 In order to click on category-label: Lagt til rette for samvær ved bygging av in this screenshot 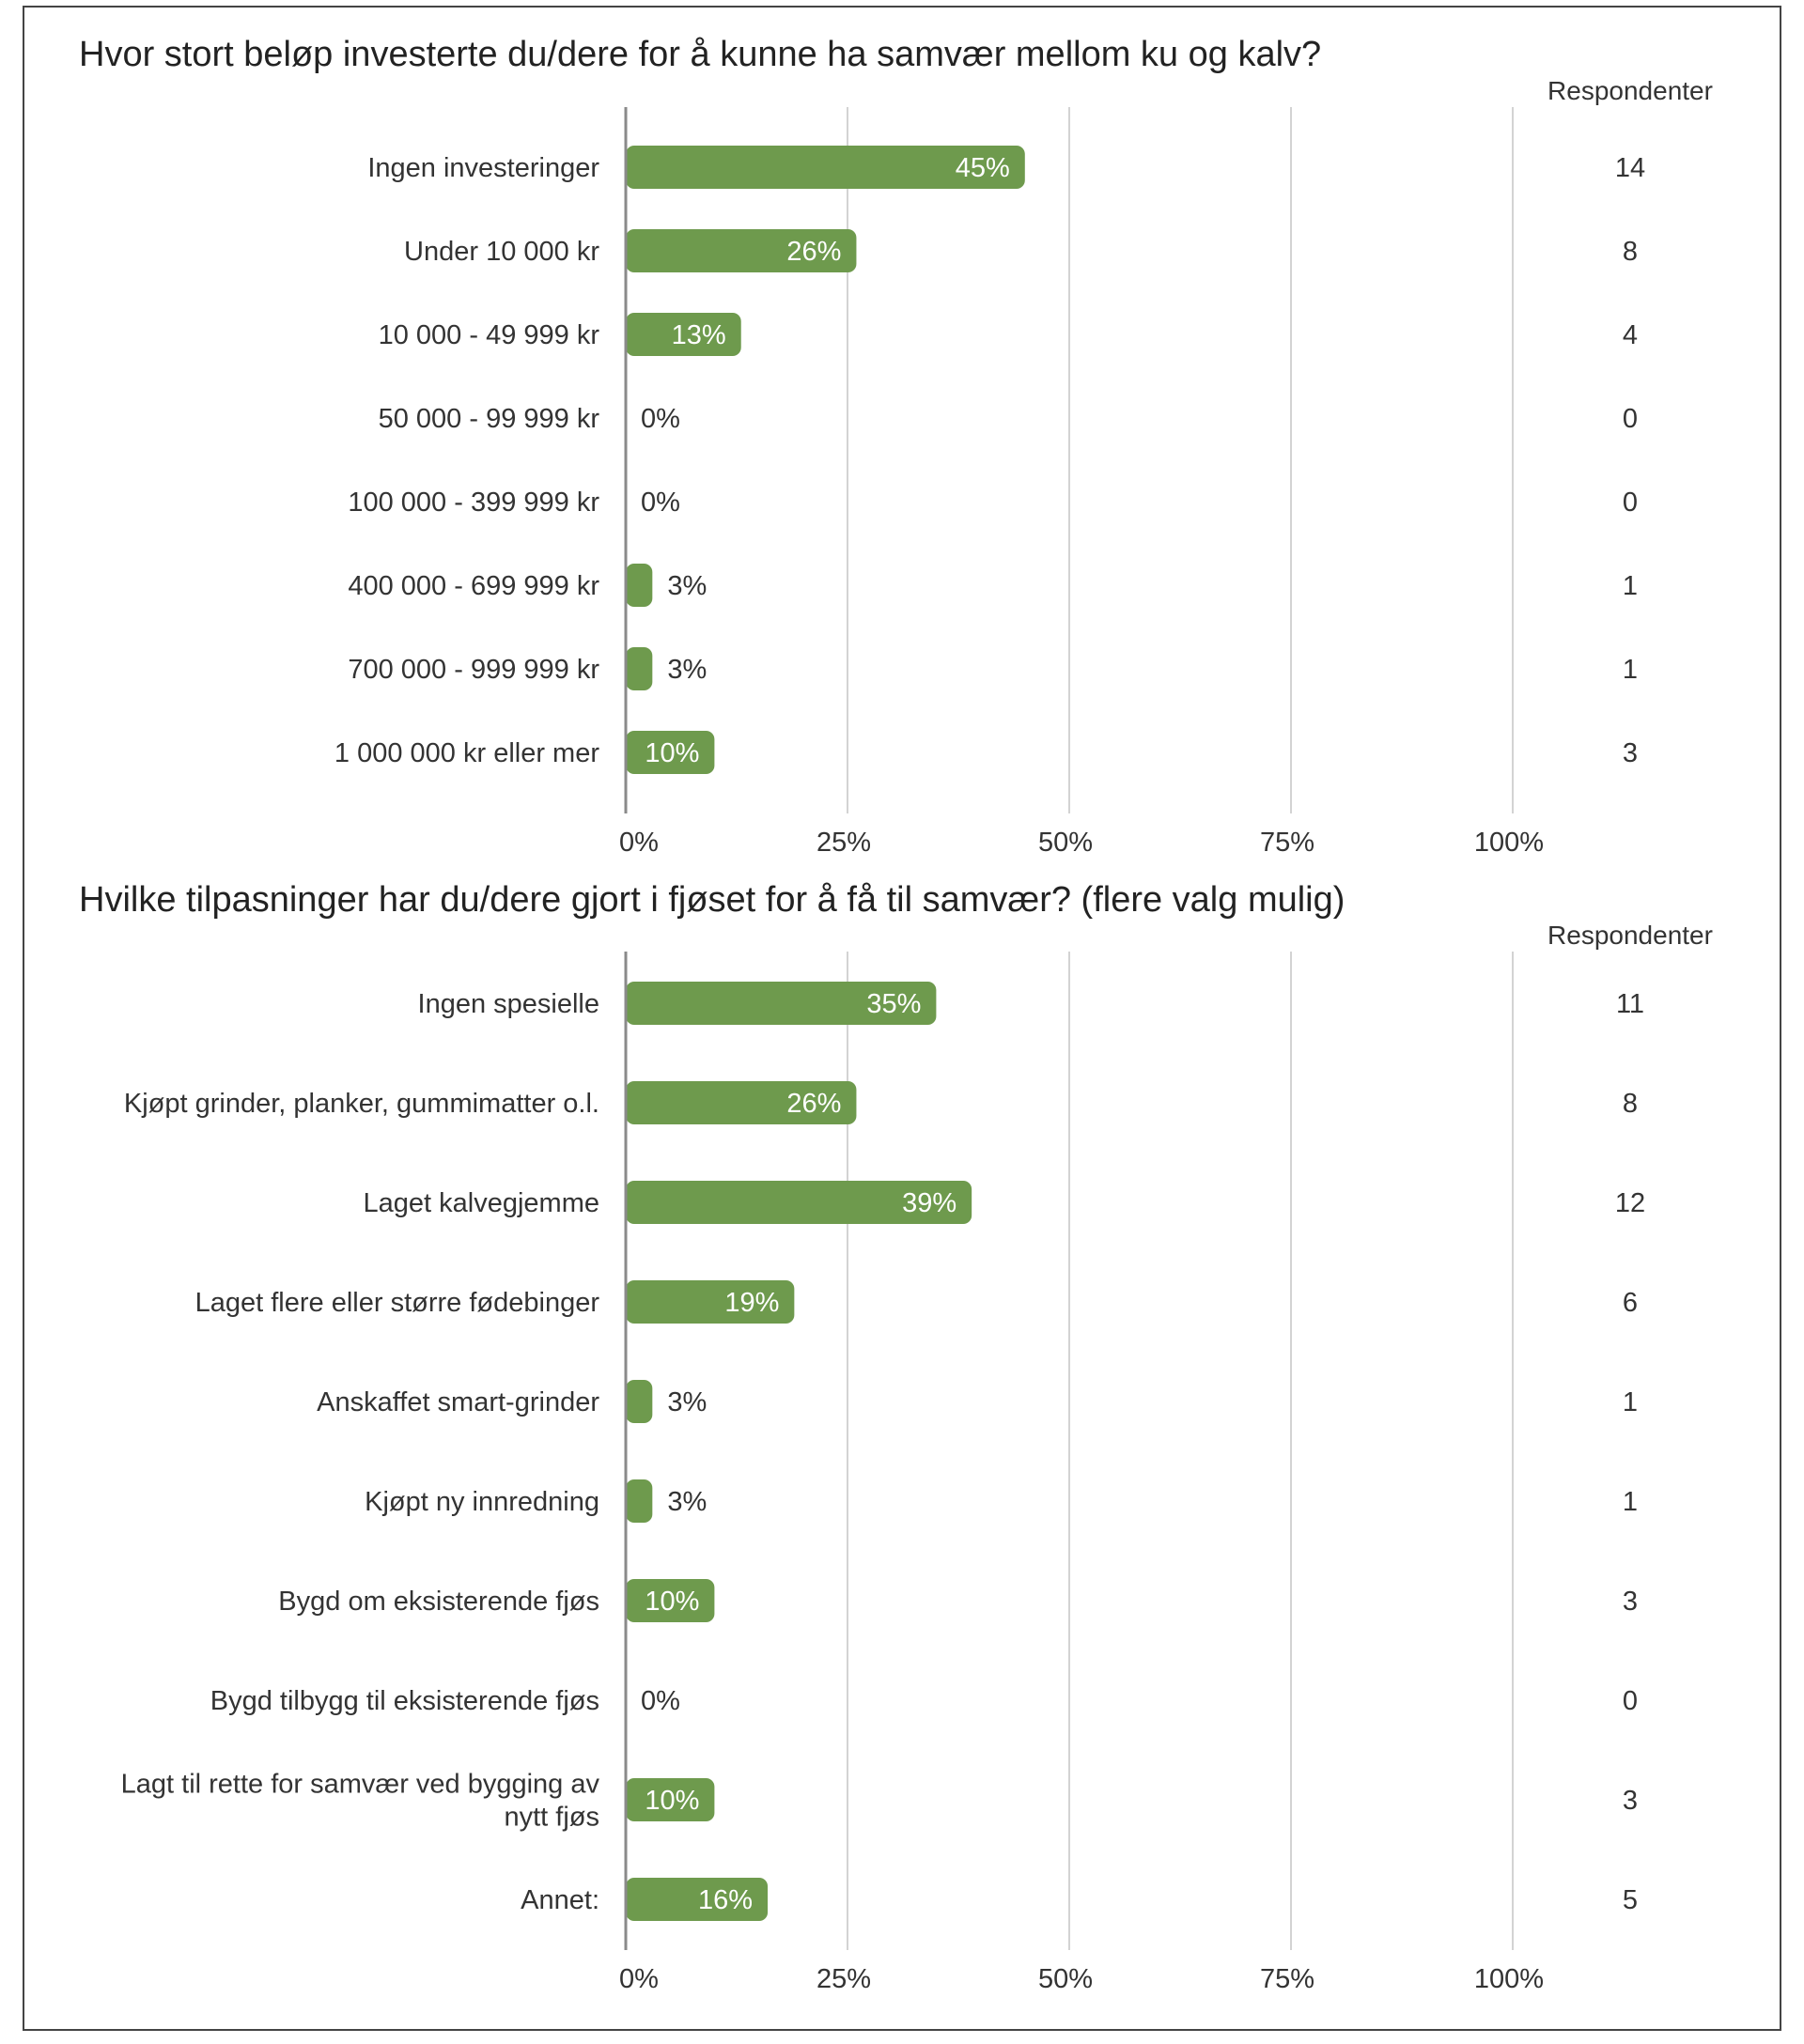, I will do `click(360, 1785)`.